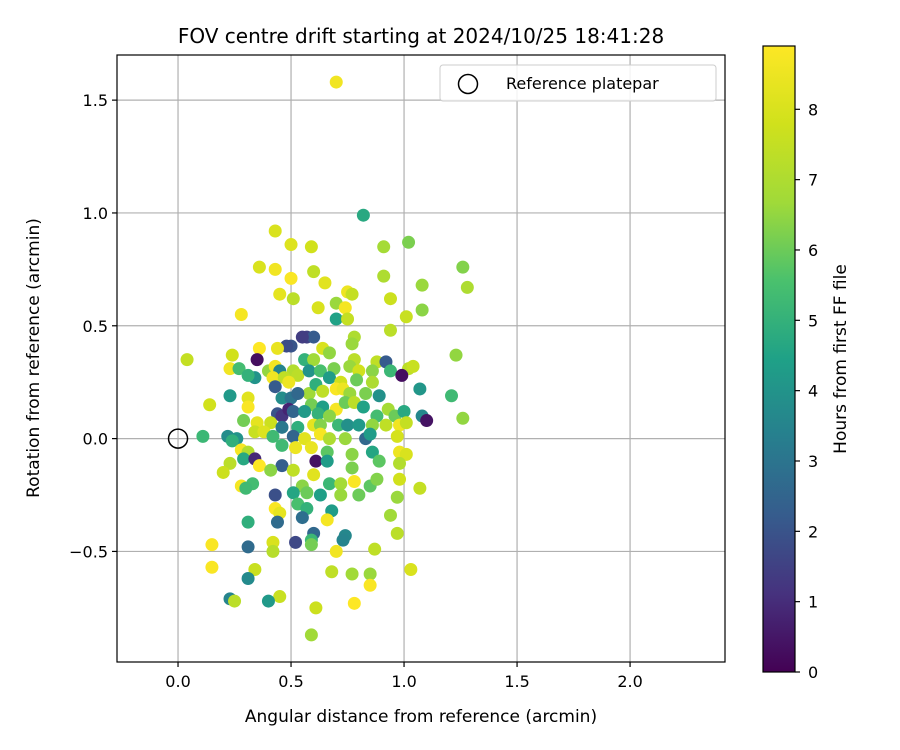 The width and height of the screenshot is (900, 750). I want to click on colorbar-frame, so click(779, 359).